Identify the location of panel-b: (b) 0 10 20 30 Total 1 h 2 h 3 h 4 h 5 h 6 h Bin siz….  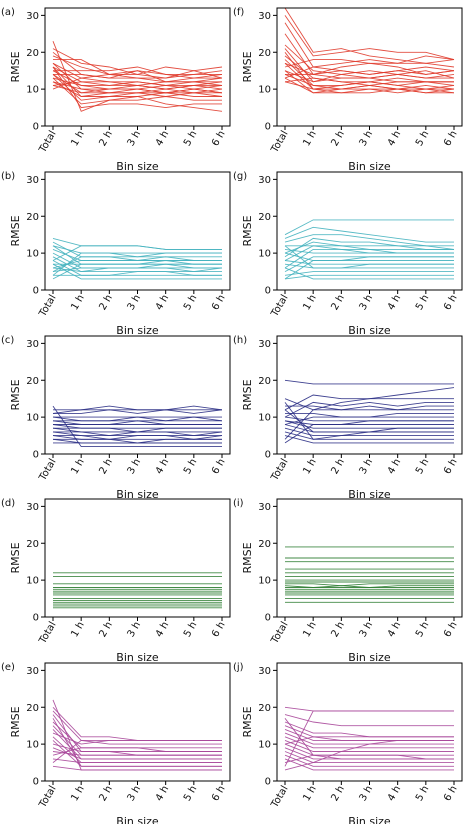
(116, 254).